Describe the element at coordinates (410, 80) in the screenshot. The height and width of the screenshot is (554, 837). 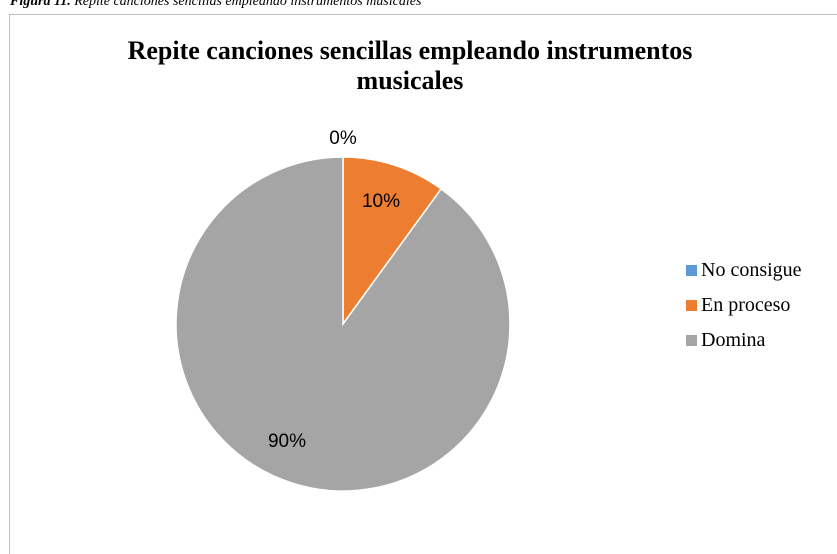
I see `chart-title-line-2: musicales` at that location.